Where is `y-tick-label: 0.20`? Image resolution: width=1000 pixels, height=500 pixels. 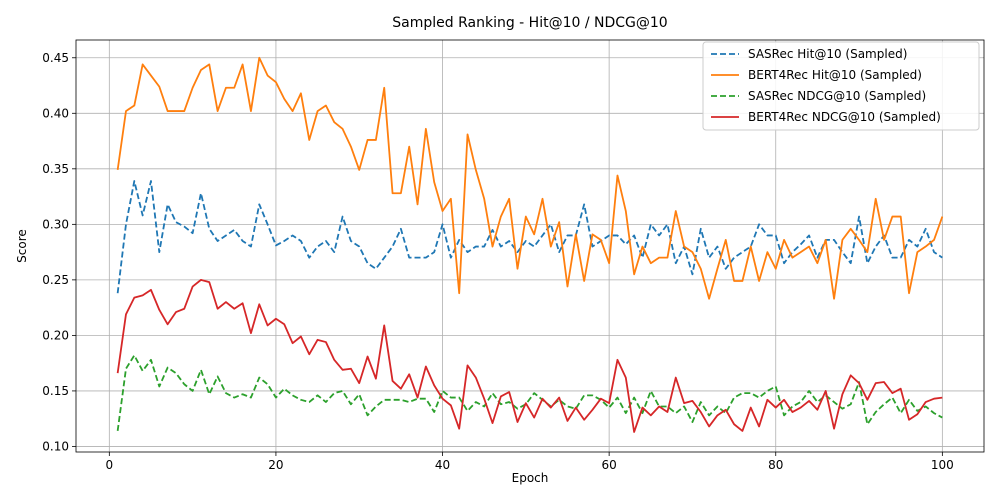
y-tick-label: 0.20 is located at coordinates (55, 335).